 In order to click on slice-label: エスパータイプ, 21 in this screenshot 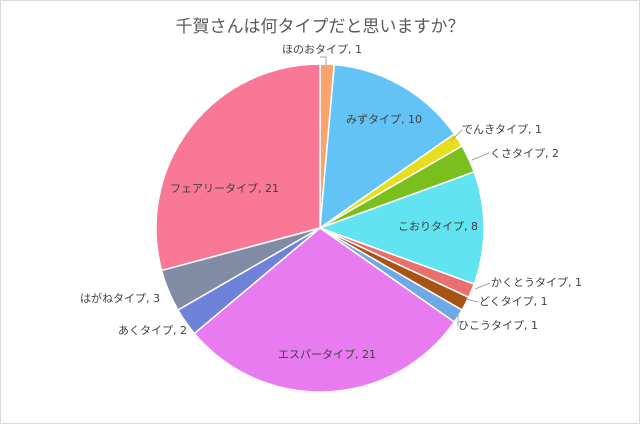, I will do `click(327, 354)`.